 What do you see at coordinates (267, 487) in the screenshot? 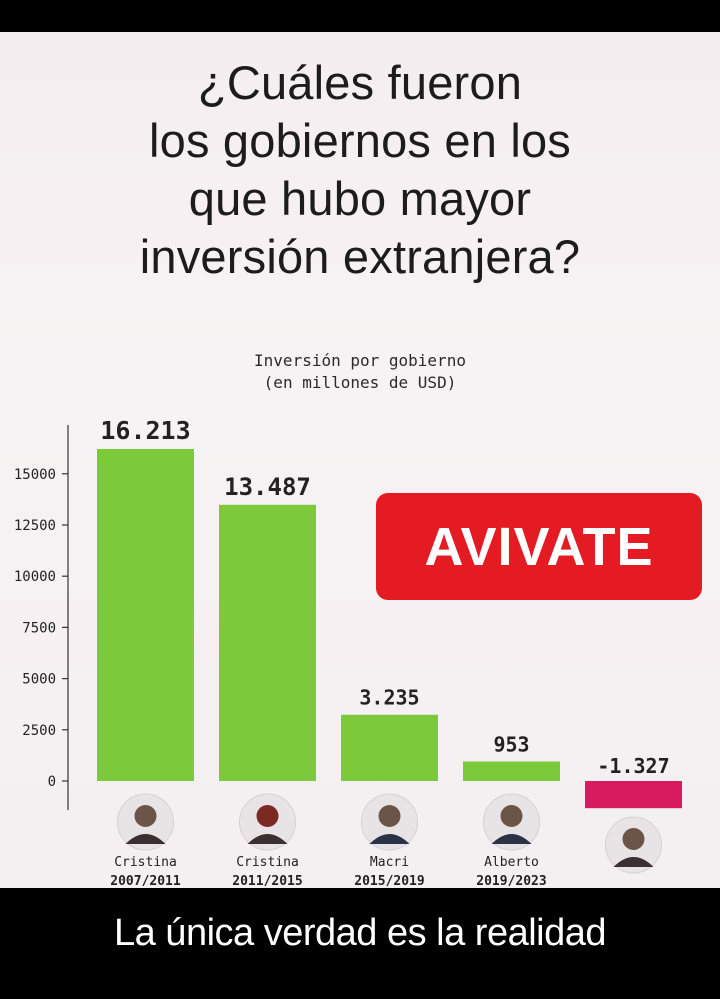
I see `bar-value-label: 13.487` at bounding box center [267, 487].